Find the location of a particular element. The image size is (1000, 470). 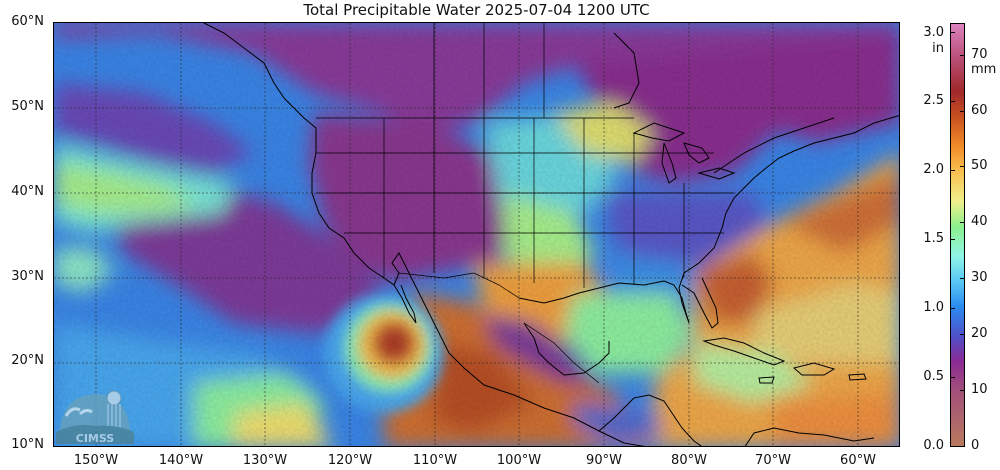

cb-mm-10: 10 is located at coordinates (979, 389).